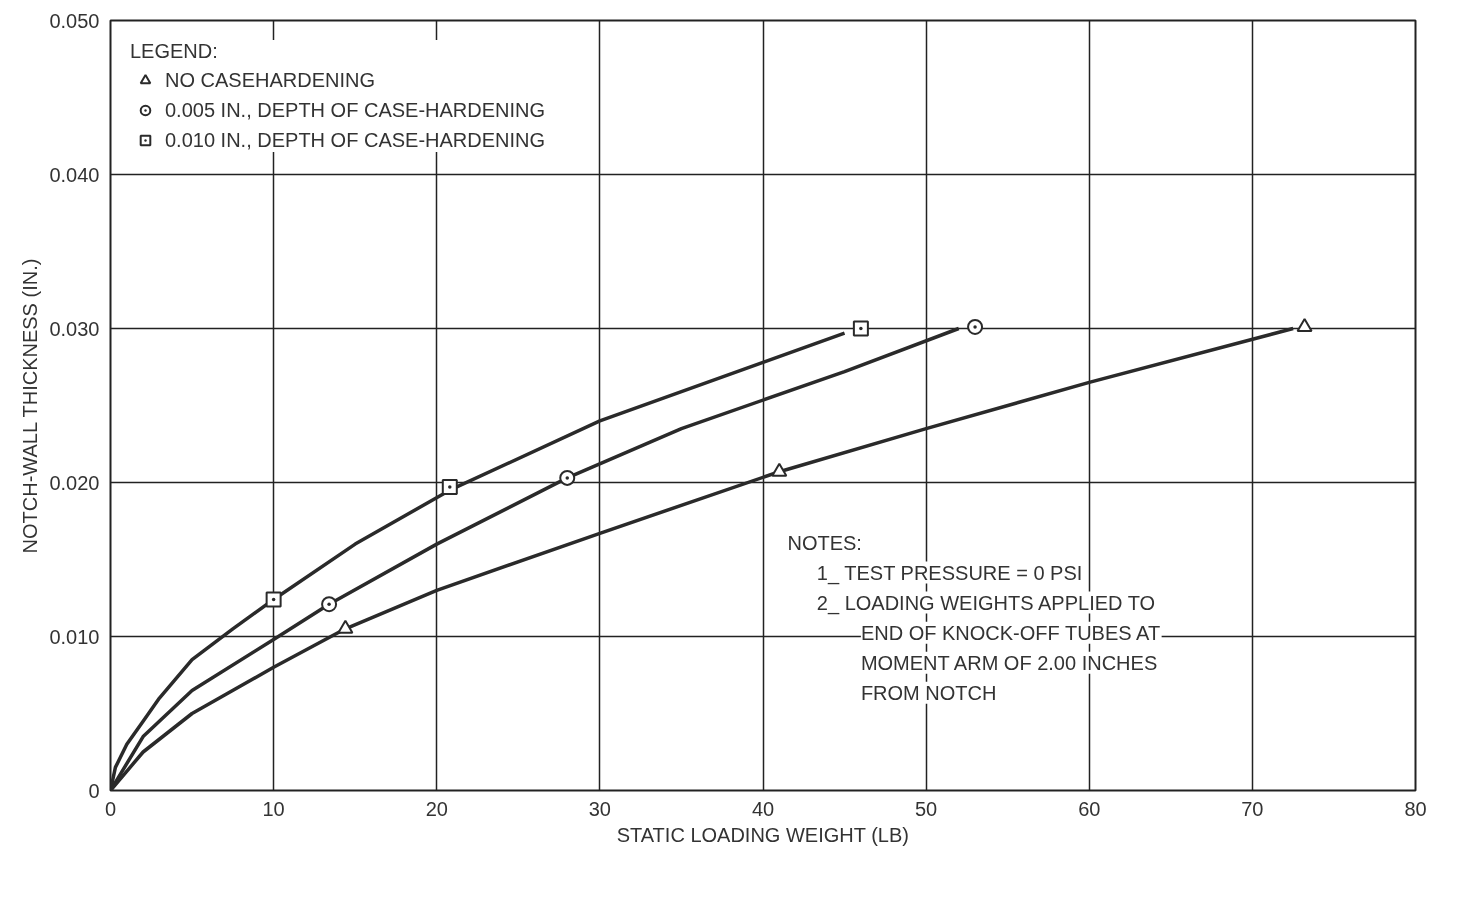 The image size is (1465, 897). Describe the element at coordinates (1010, 632) in the screenshot. I see `annotation: END OF KNOCK-OFF TUBES AT` at that location.